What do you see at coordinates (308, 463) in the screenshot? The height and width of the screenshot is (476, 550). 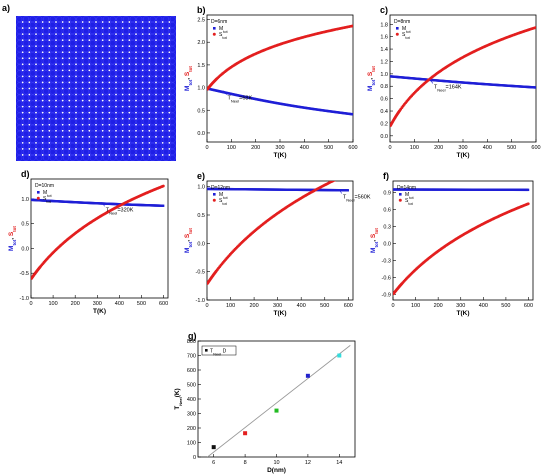 I see `x-tick-label: 12` at bounding box center [308, 463].